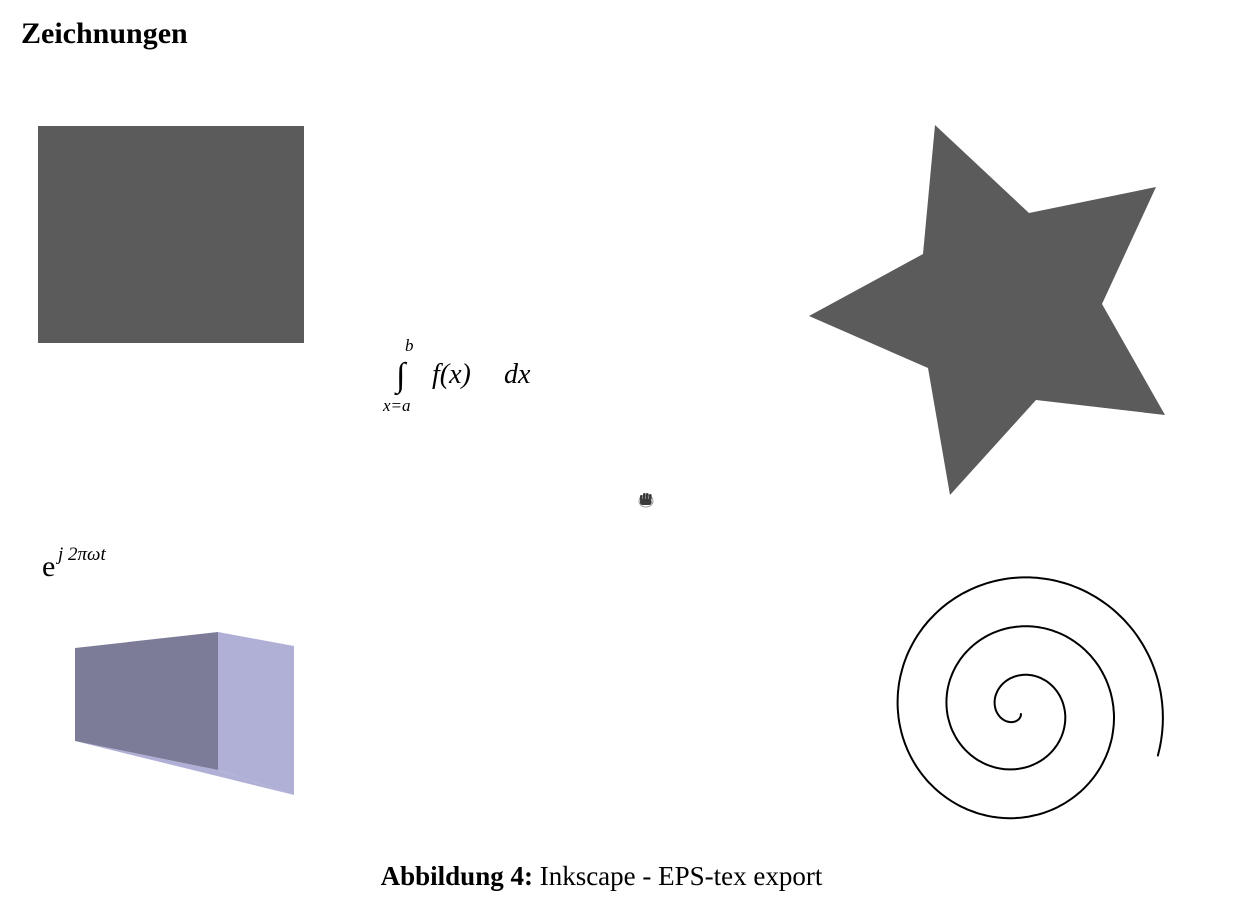 This screenshot has width=1251, height=905. What do you see at coordinates (409, 345) in the screenshot?
I see `integral-upper-limit: b` at bounding box center [409, 345].